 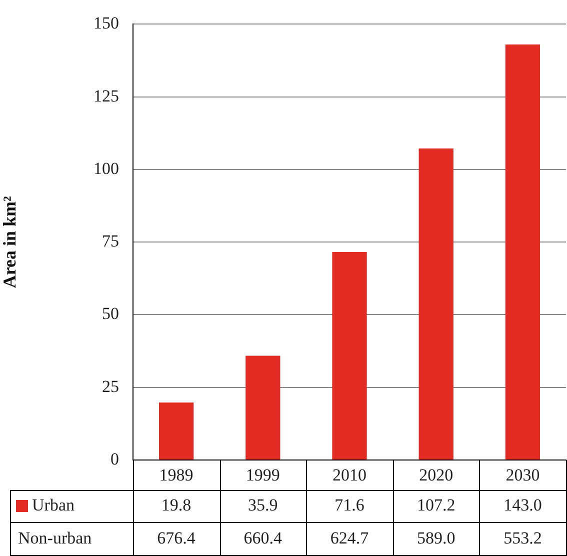 I want to click on data-label: 19.8, so click(x=176, y=504).